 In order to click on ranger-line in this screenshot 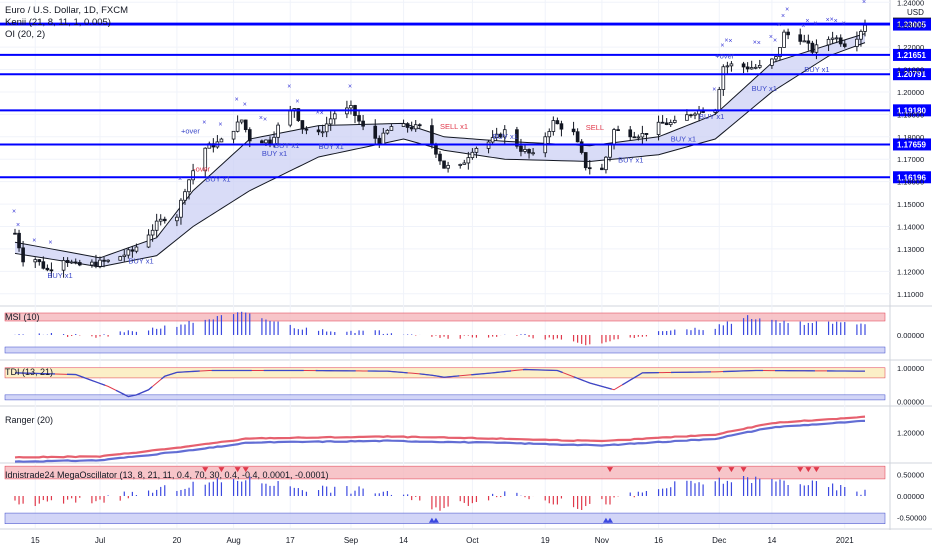, I will do `click(440, 437)`.